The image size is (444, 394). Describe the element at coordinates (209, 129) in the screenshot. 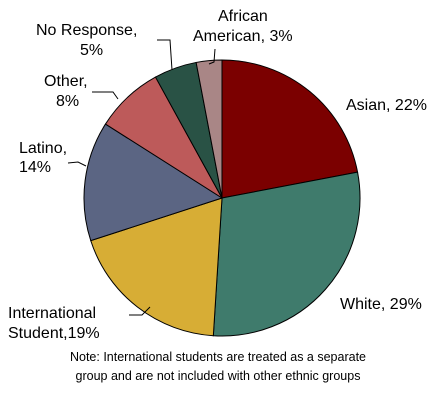

I see `pie-slice-african-american` at that location.